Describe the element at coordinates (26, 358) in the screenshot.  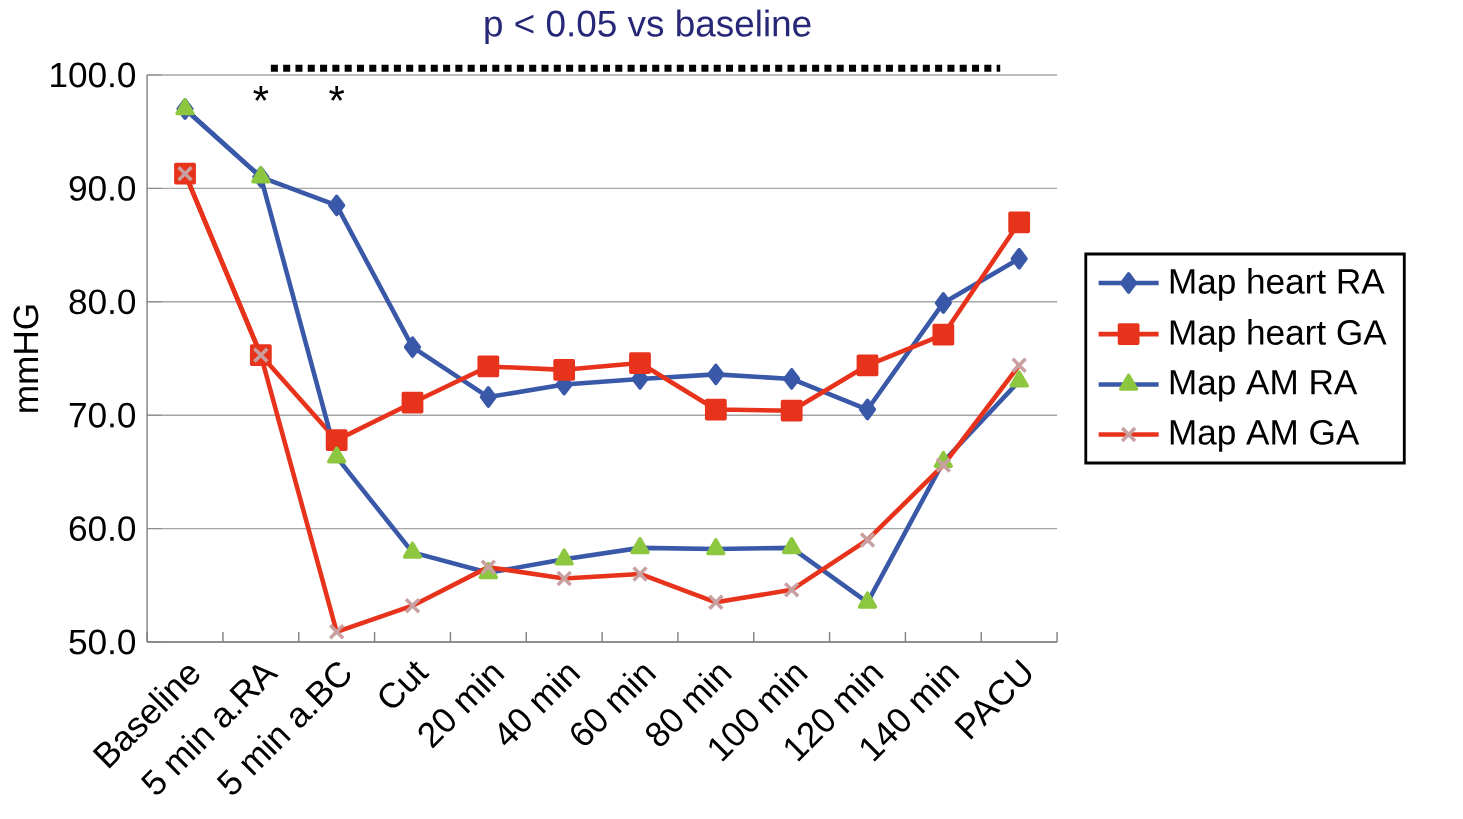
I see `y-axis-title: mmHG` at that location.